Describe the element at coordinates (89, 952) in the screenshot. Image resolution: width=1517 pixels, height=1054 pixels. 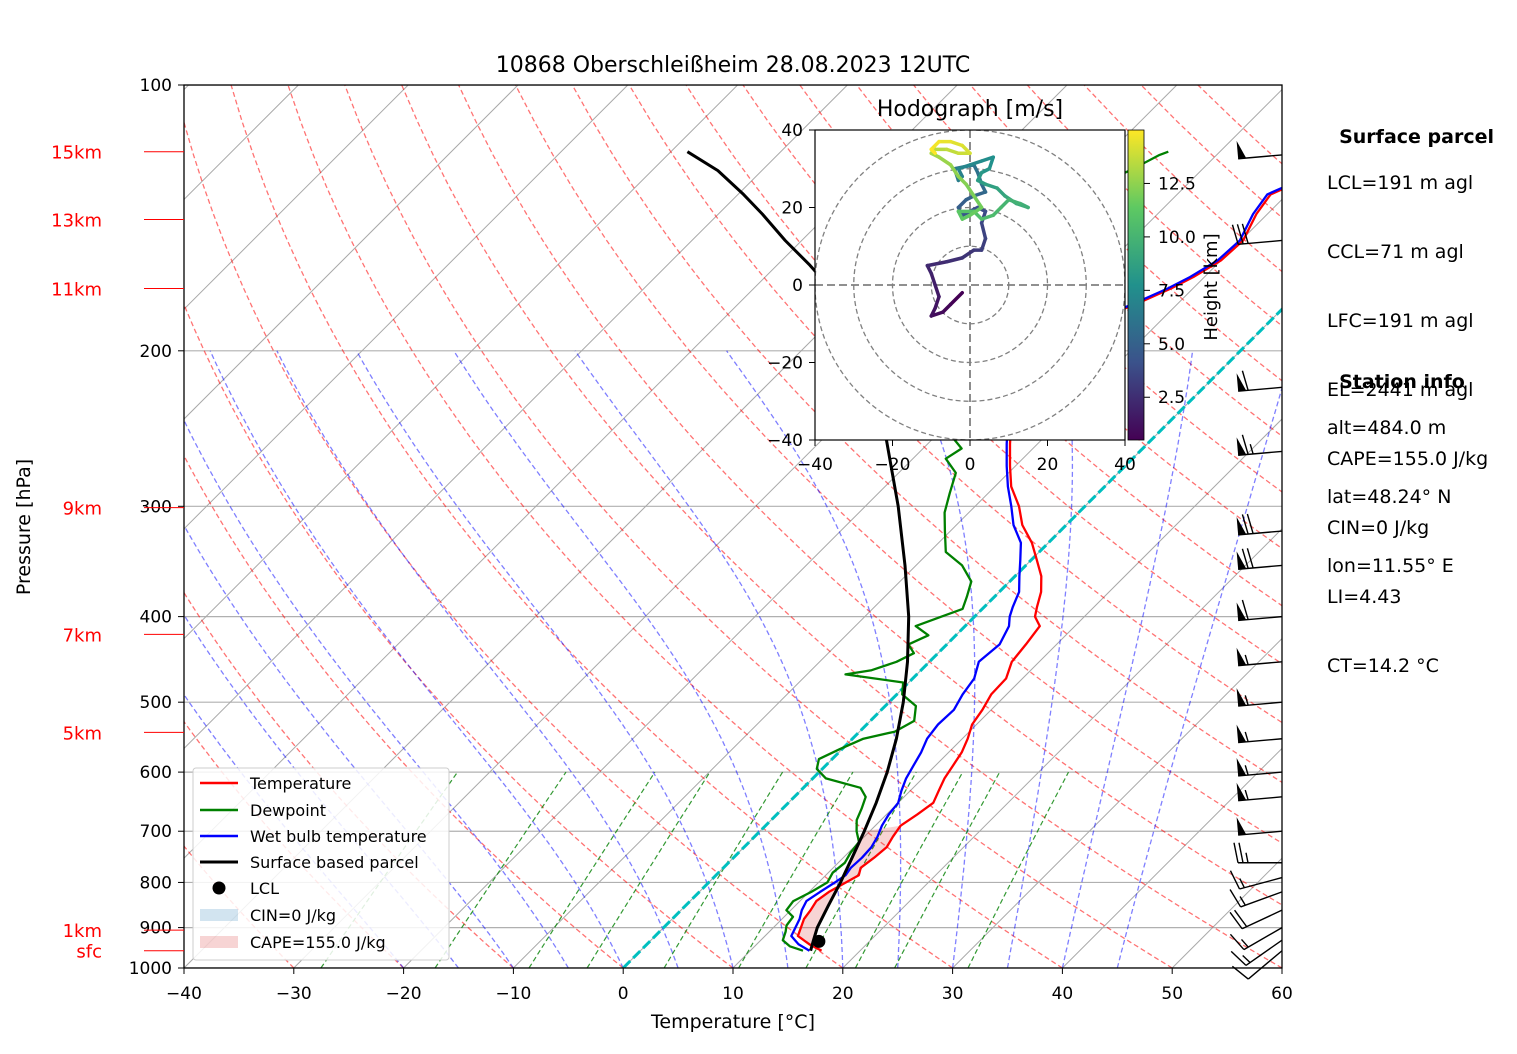
I see `height-label: sfc` at that location.